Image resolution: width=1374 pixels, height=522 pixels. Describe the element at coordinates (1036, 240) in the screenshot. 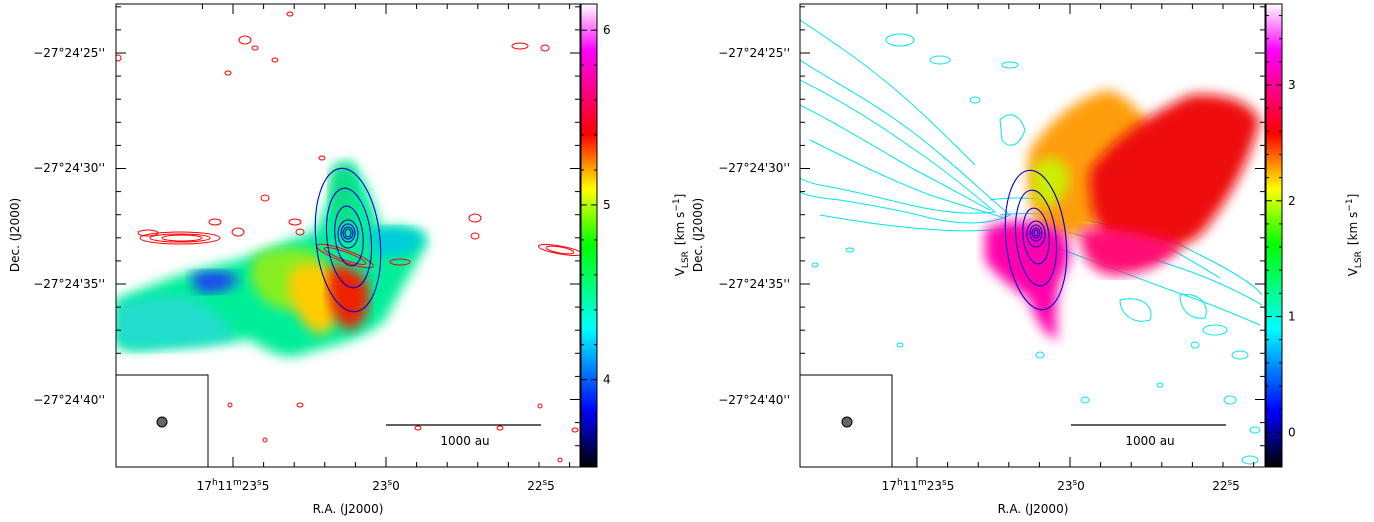

I see `continuum-contours-right` at that location.